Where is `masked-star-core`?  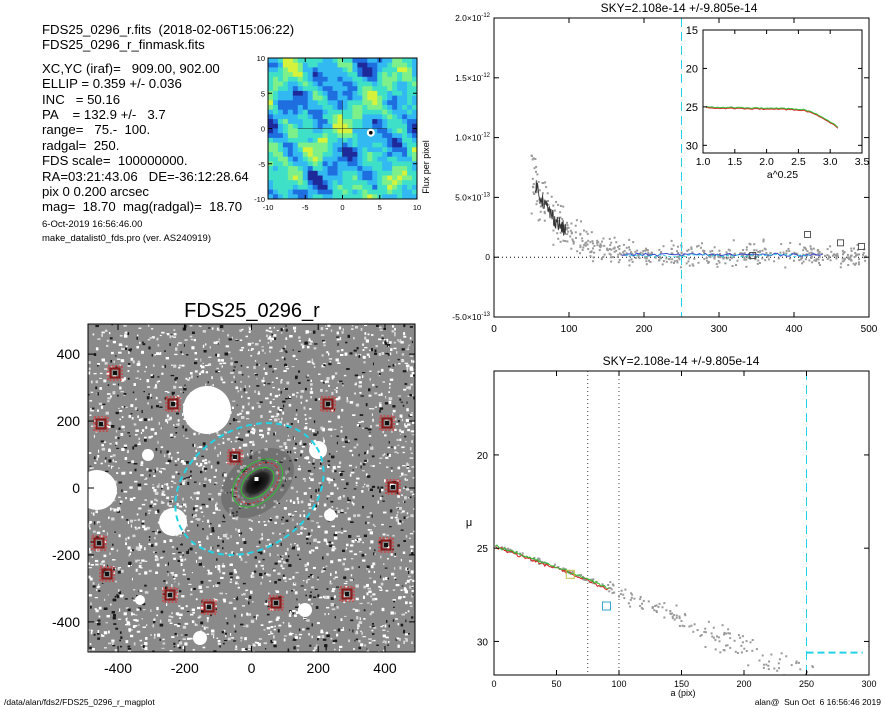
masked-star-core is located at coordinates (347, 594).